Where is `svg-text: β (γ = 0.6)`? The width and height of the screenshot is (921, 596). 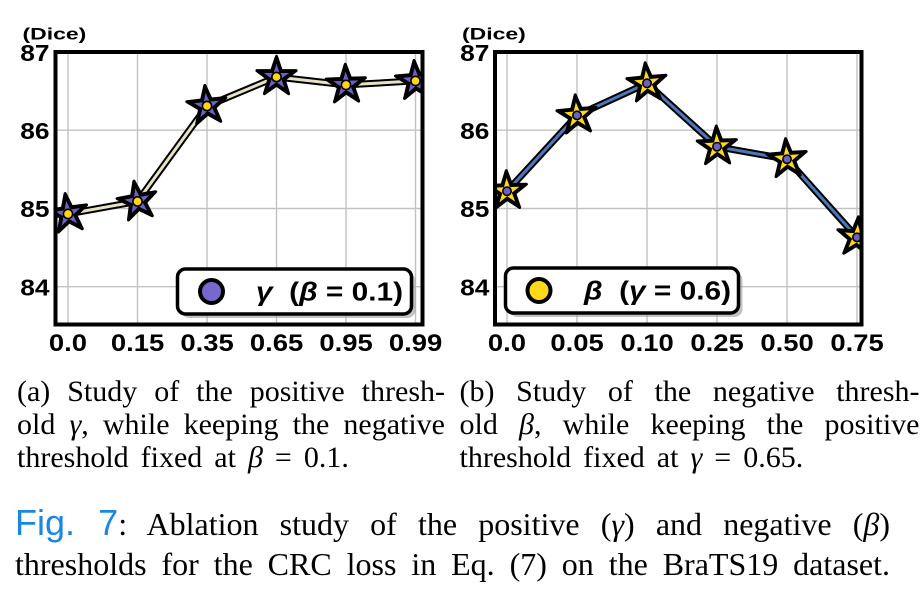 svg-text: β (γ = 0.6) is located at coordinates (657, 291).